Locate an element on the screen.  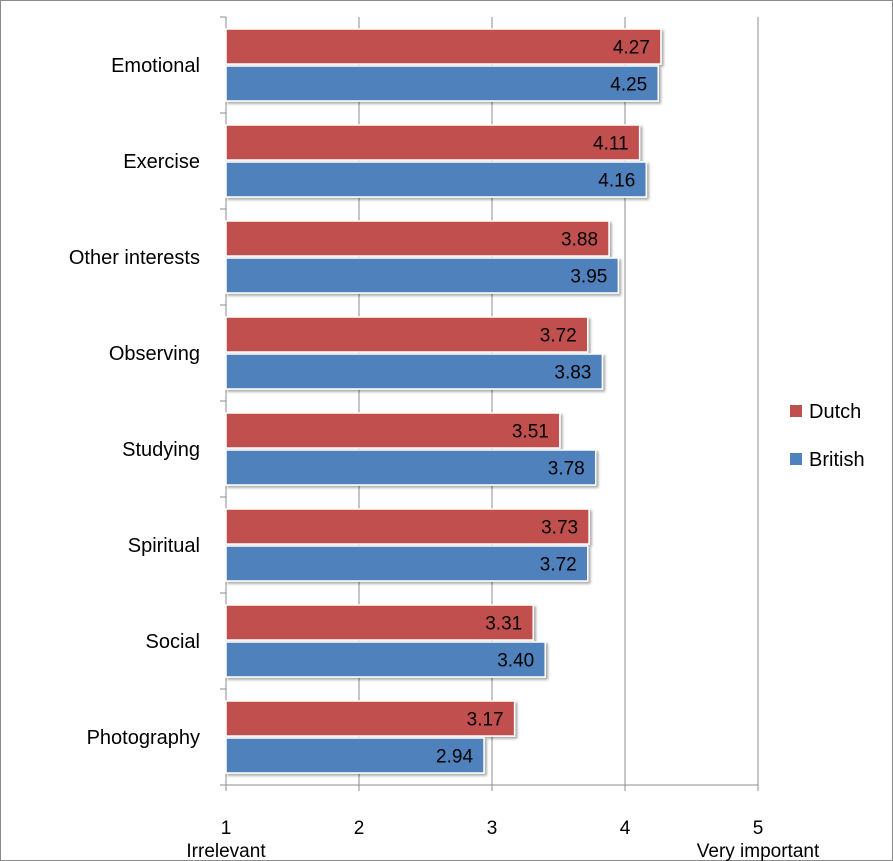
x-tick-label-4: 4 is located at coordinates (625, 828).